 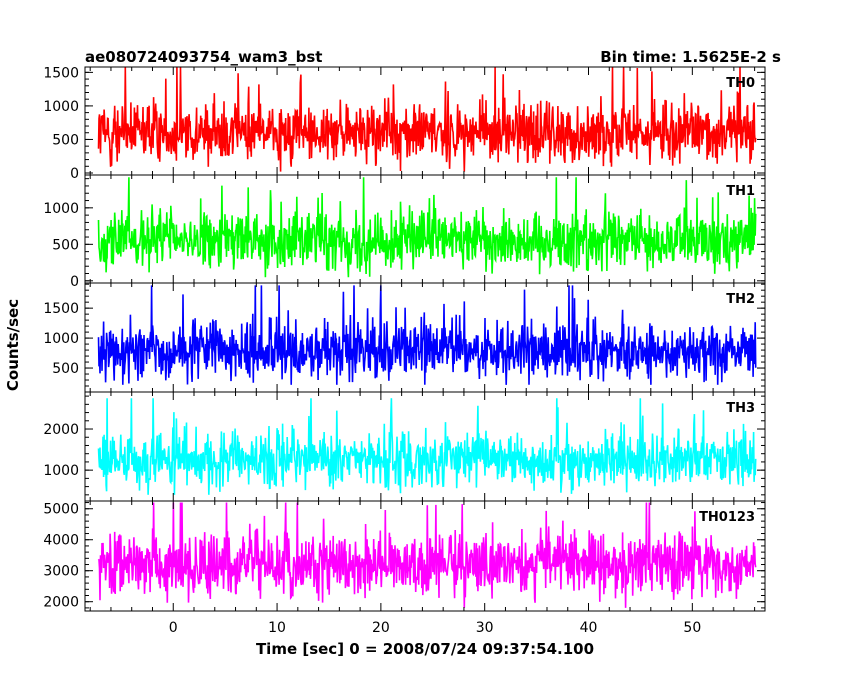 I want to click on panel-label-th0123: TH0123, so click(x=727, y=517).